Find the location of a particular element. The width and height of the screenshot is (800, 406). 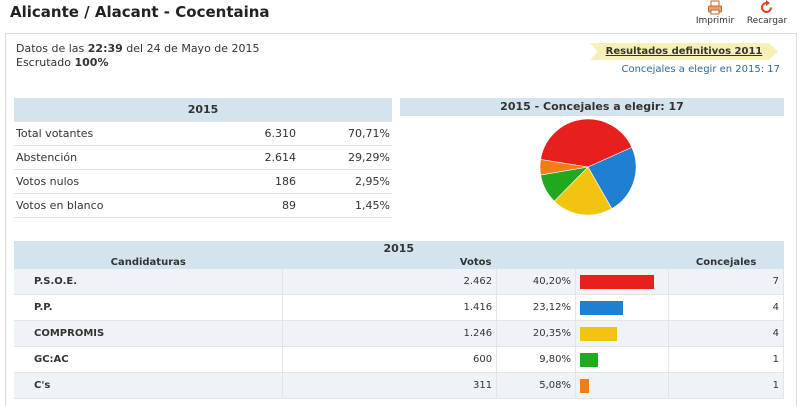

row-value: 186 is located at coordinates (241, 181).